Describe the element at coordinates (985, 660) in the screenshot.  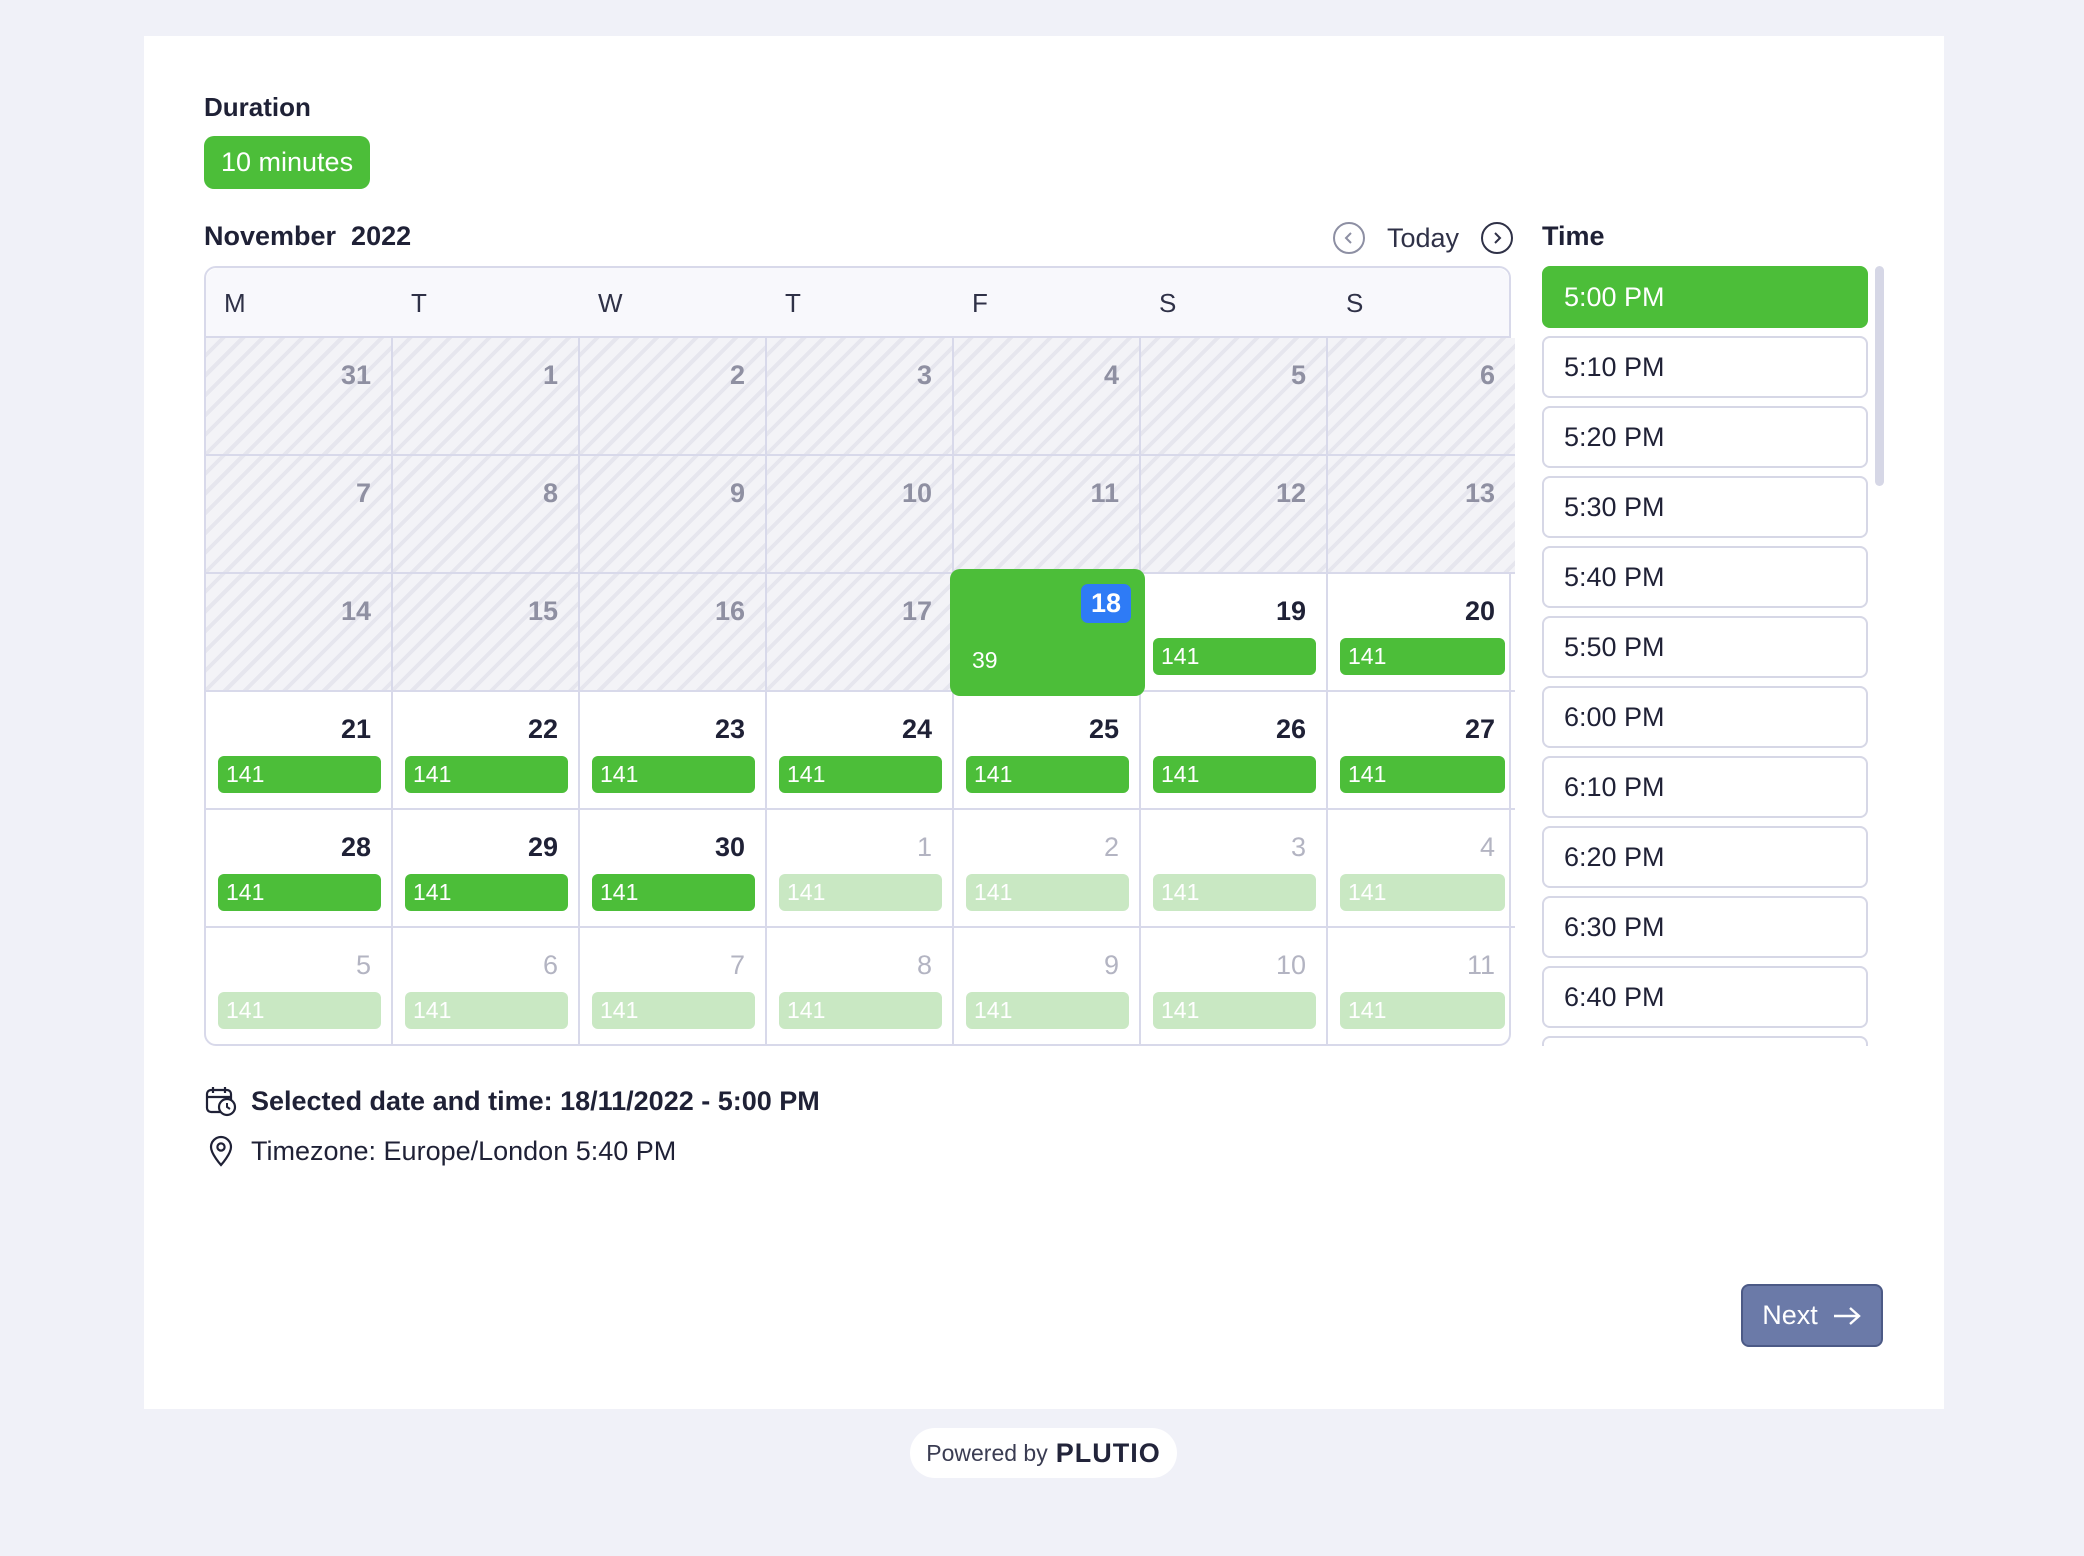
I see `available-slots-badge: 39` at that location.